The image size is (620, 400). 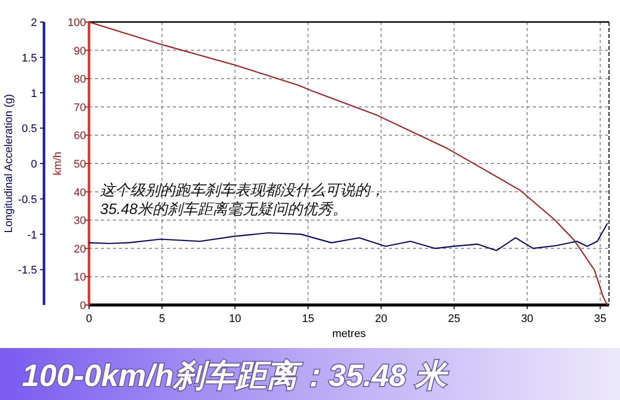 What do you see at coordinates (77, 23) in the screenshot?
I see `y-tick-label: 100` at bounding box center [77, 23].